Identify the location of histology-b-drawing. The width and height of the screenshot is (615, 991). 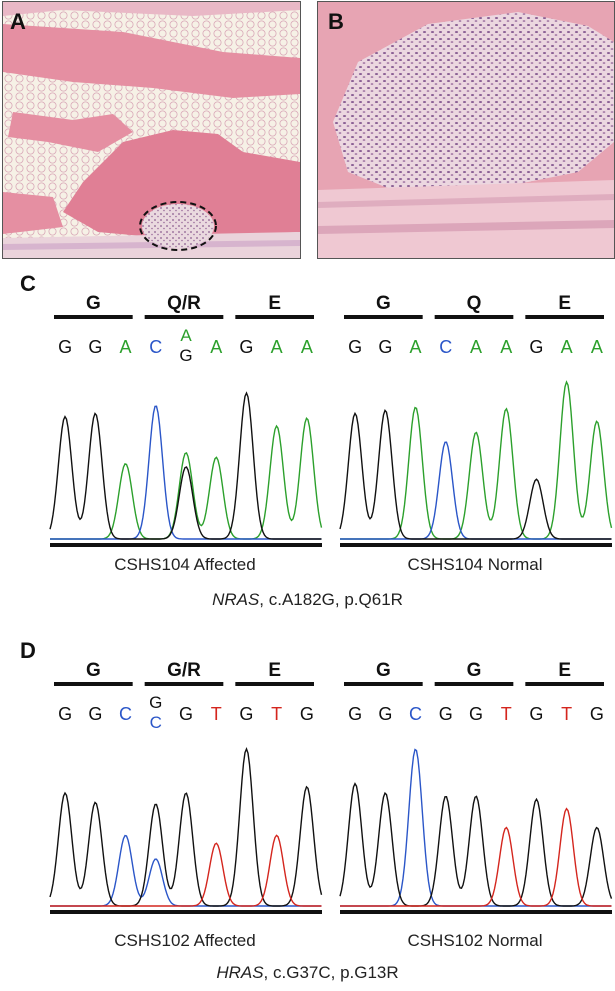
(466, 130).